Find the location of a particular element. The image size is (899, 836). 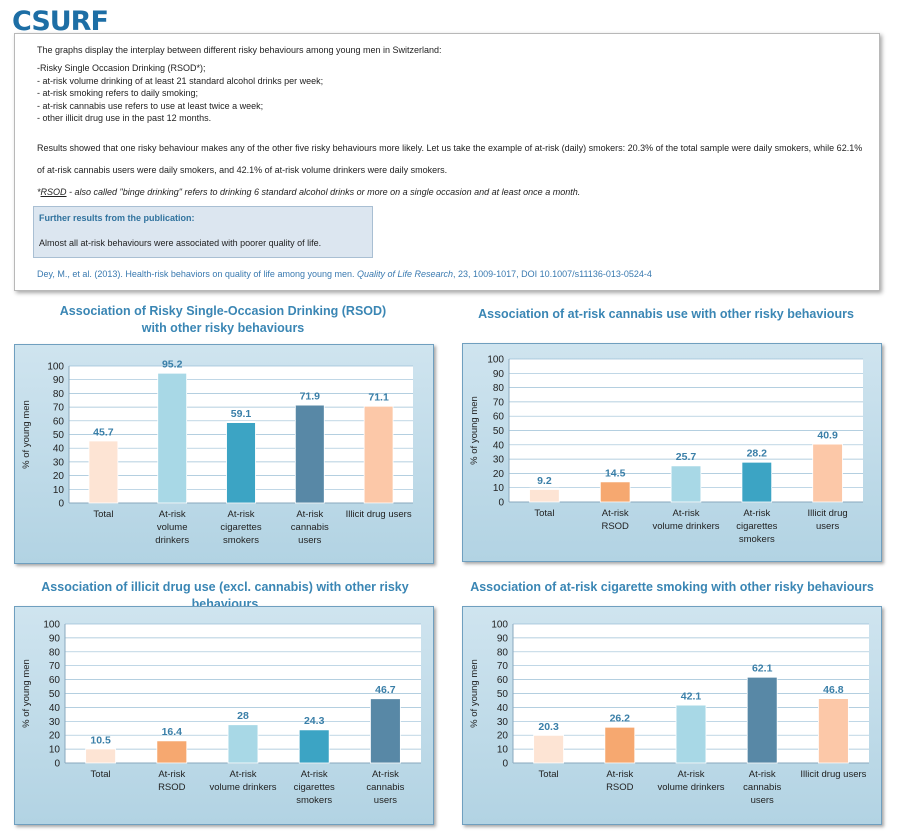

y-tick-label: 10 is located at coordinates (55, 750).